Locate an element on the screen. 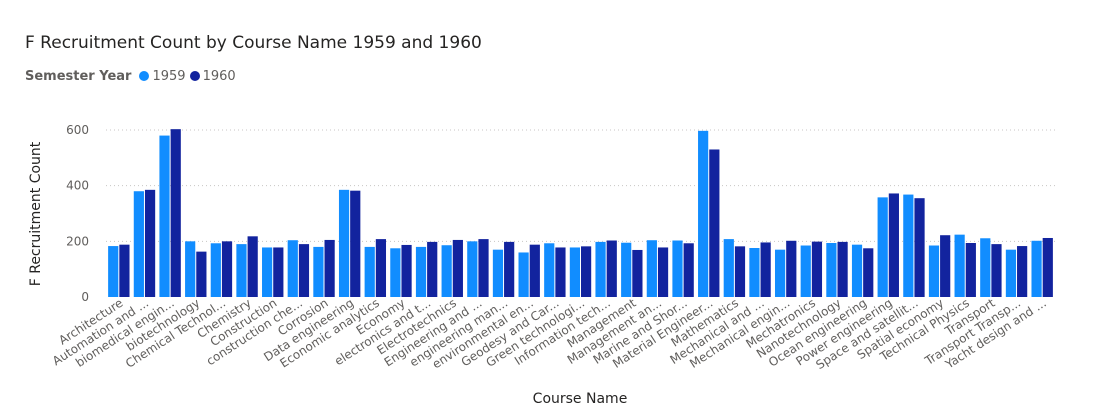 The height and width of the screenshot is (414, 1112). legend-item-1959: 1959 is located at coordinates (162, 76).